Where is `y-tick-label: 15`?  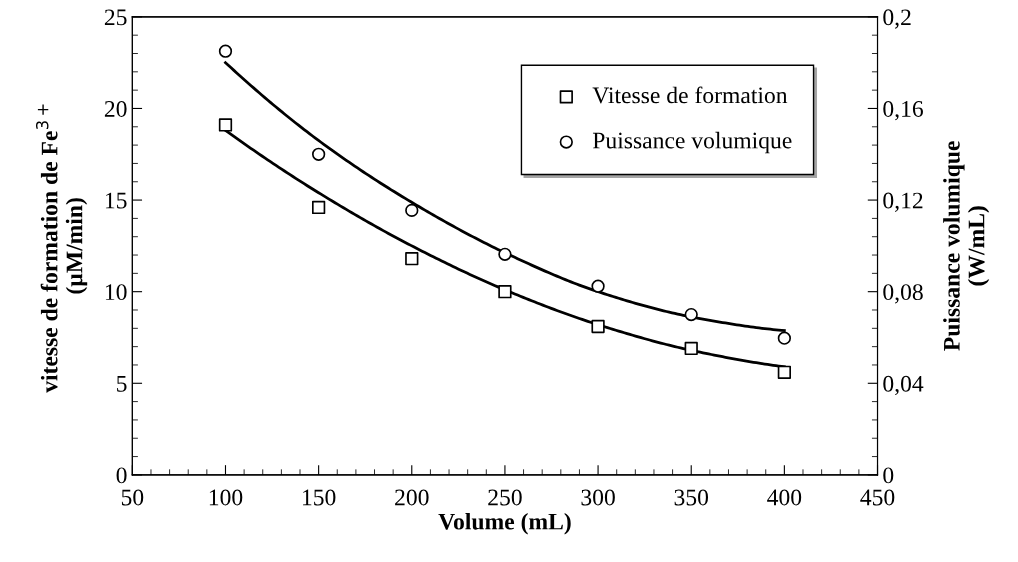 y-tick-label: 15 is located at coordinates (116, 200).